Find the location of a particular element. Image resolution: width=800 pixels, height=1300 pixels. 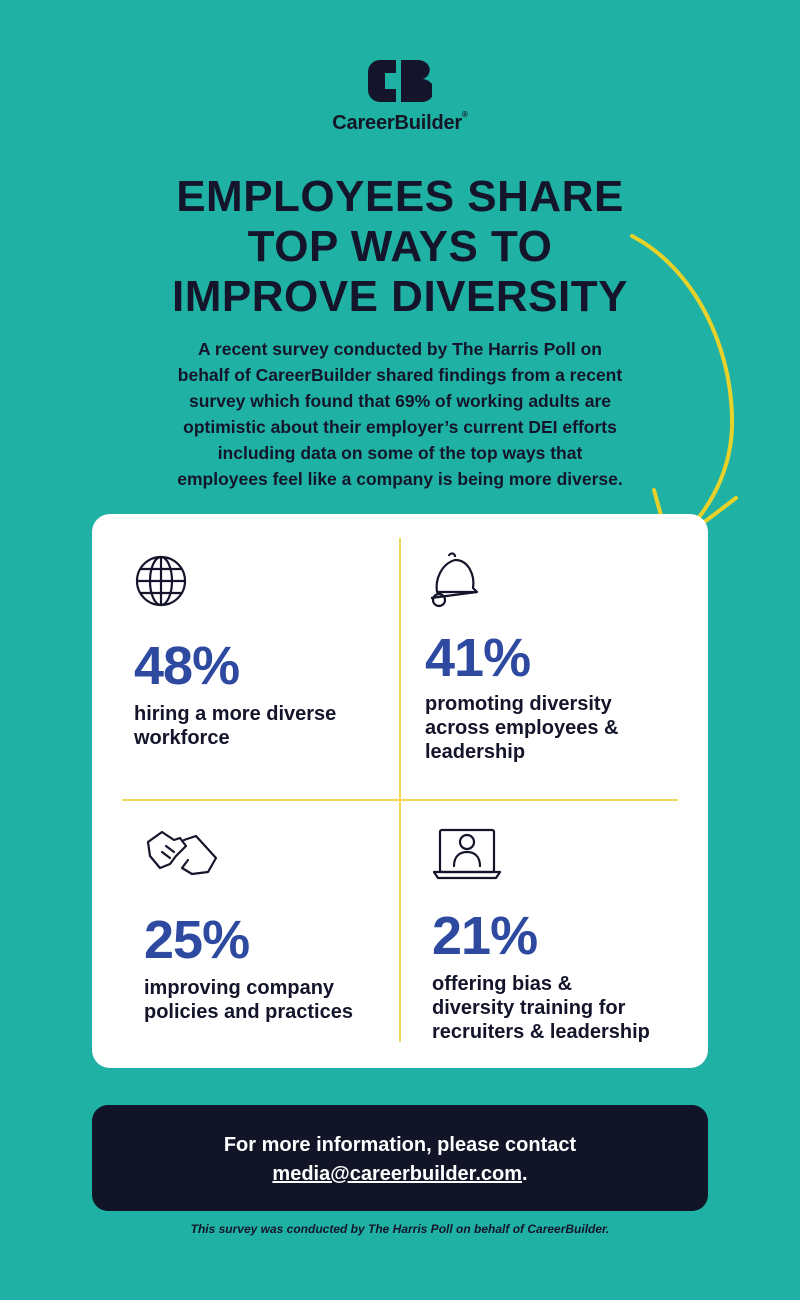

email-link: media@careerbuilder.com is located at coordinates (397, 1174).